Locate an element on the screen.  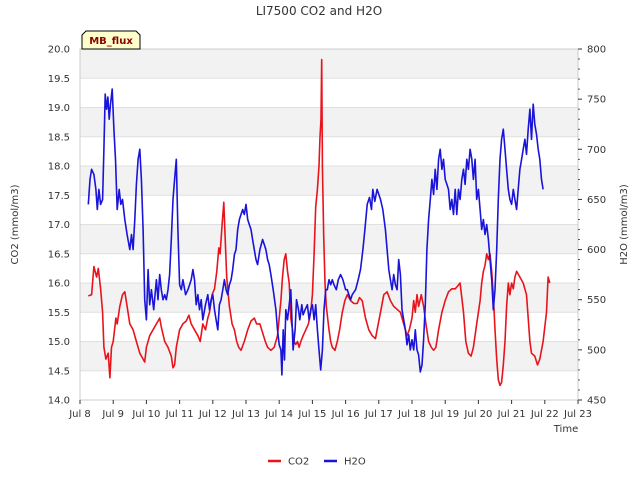
y-right-tick-label: 500 is located at coordinates (596, 350).